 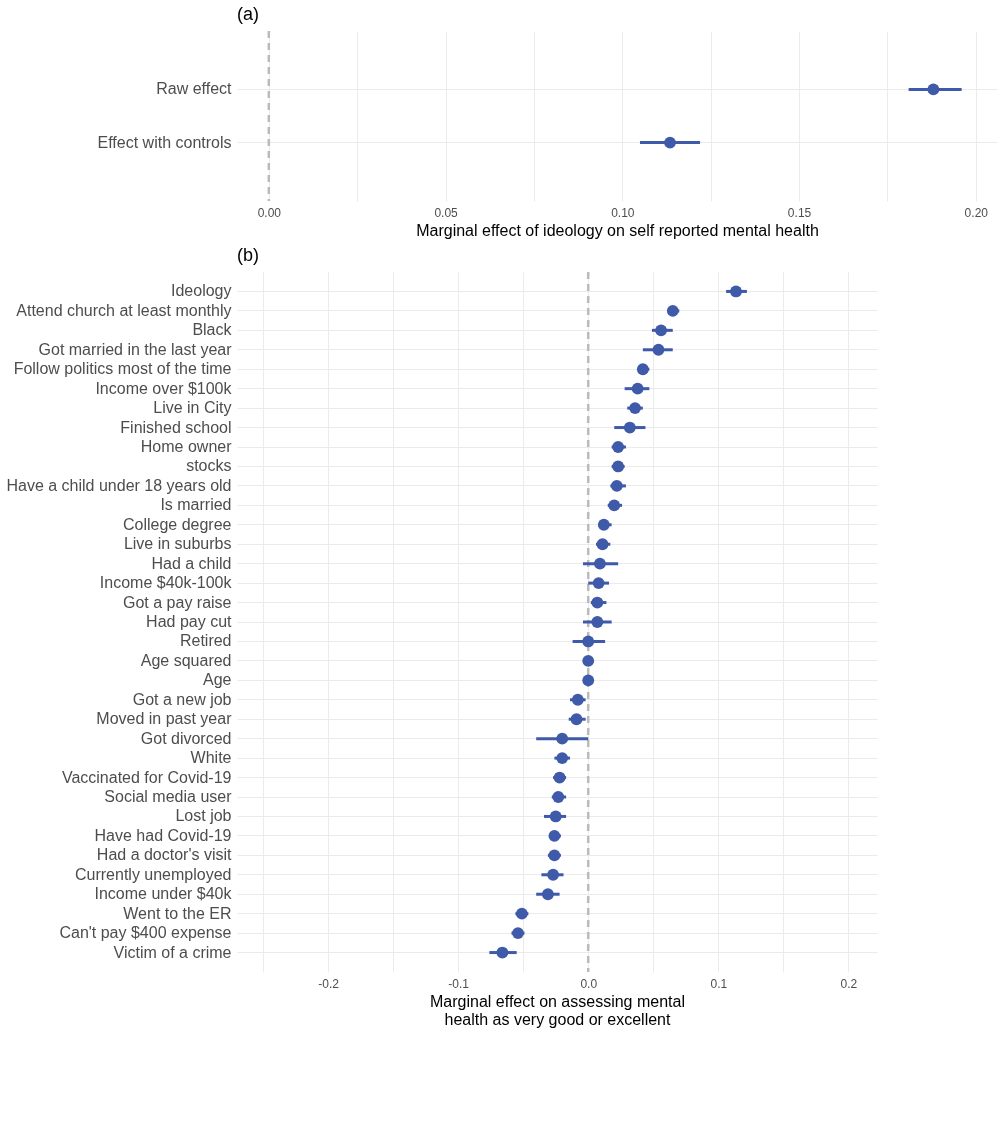 I want to click on y-tick-label: Raw effect, so click(x=194, y=89).